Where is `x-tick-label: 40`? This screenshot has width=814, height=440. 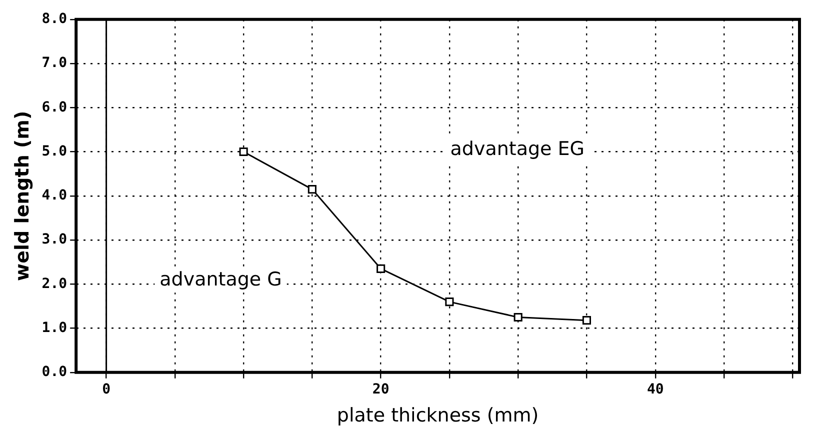
x-tick-label: 40 is located at coordinates (655, 389).